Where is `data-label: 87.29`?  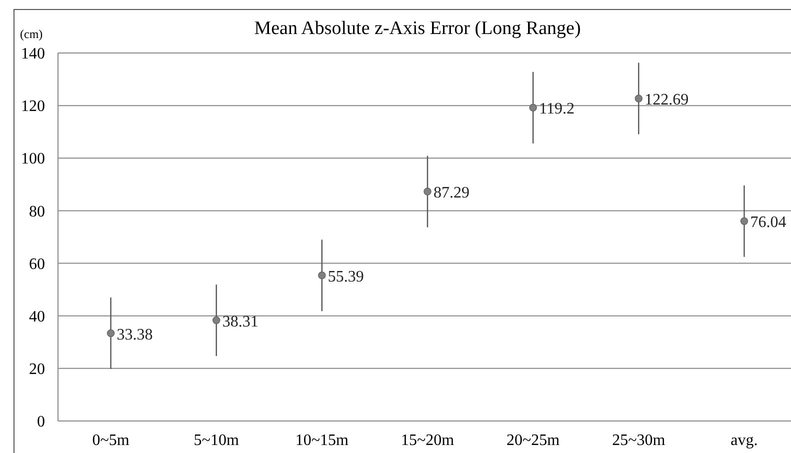
data-label: 87.29 is located at coordinates (452, 193).